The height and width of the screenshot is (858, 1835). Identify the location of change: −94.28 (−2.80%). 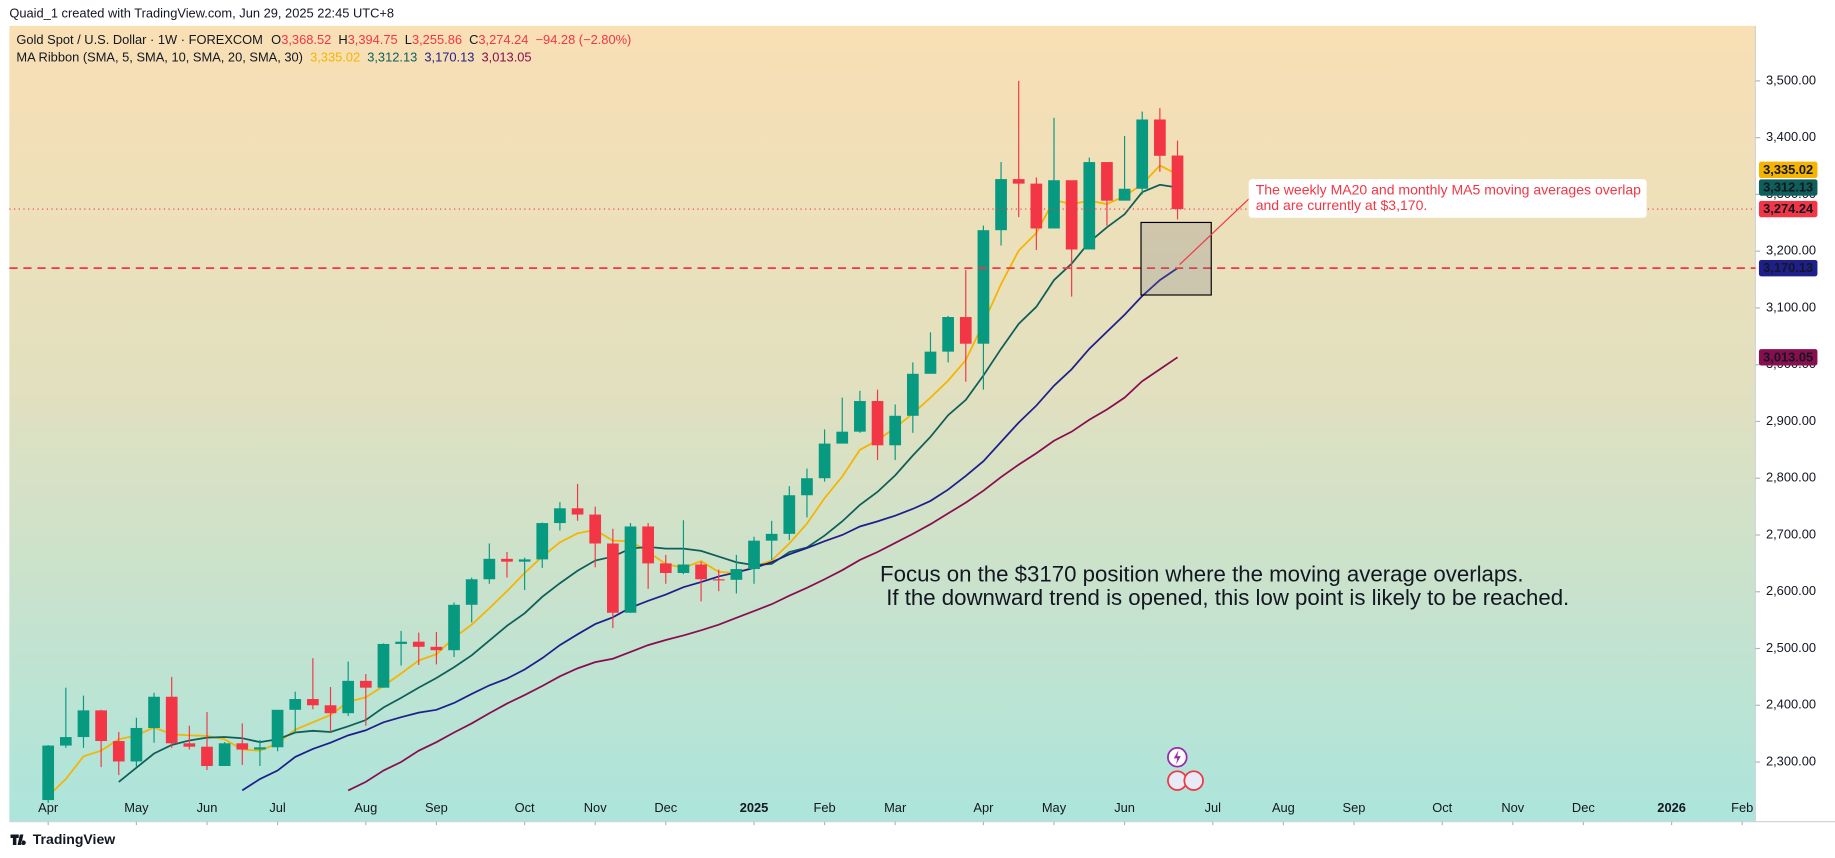
(584, 39).